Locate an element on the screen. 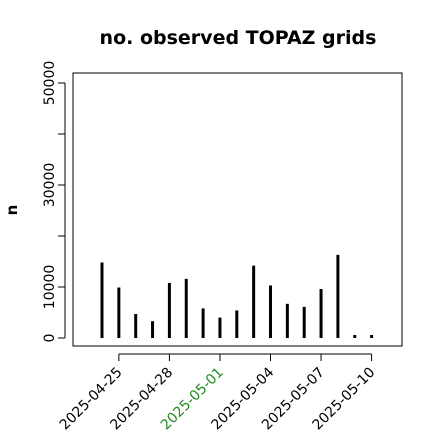  chart-title: no. observed TOPAZ grids is located at coordinates (238, 38).